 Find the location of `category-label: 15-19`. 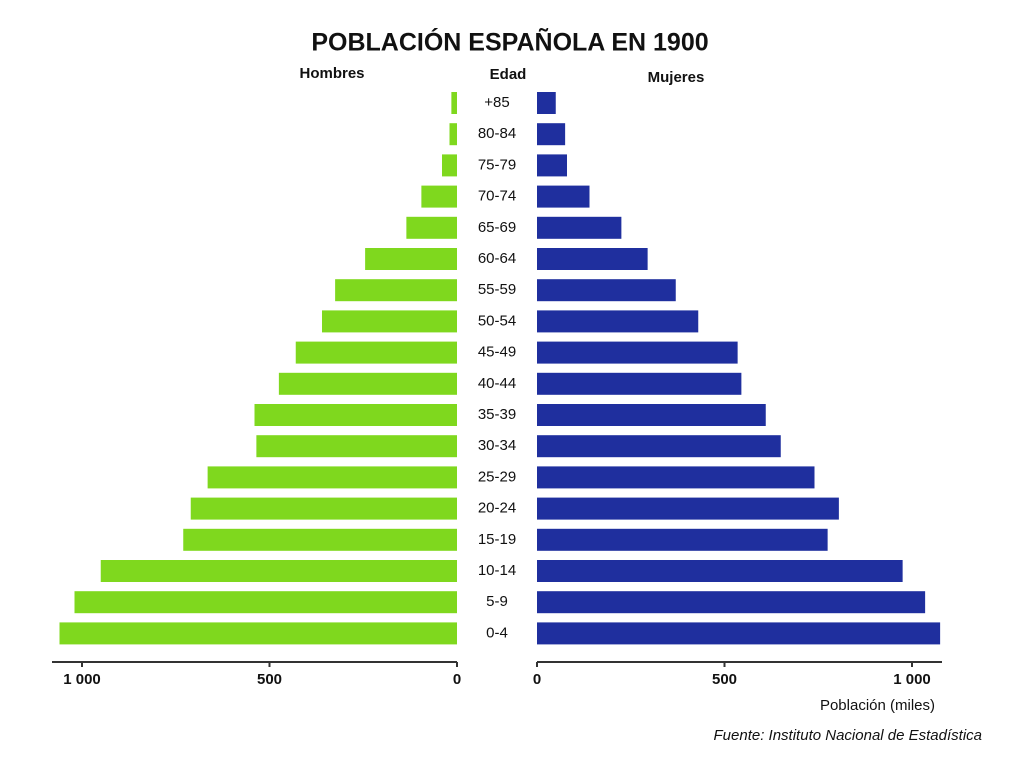

category-label: 15-19 is located at coordinates (497, 539).